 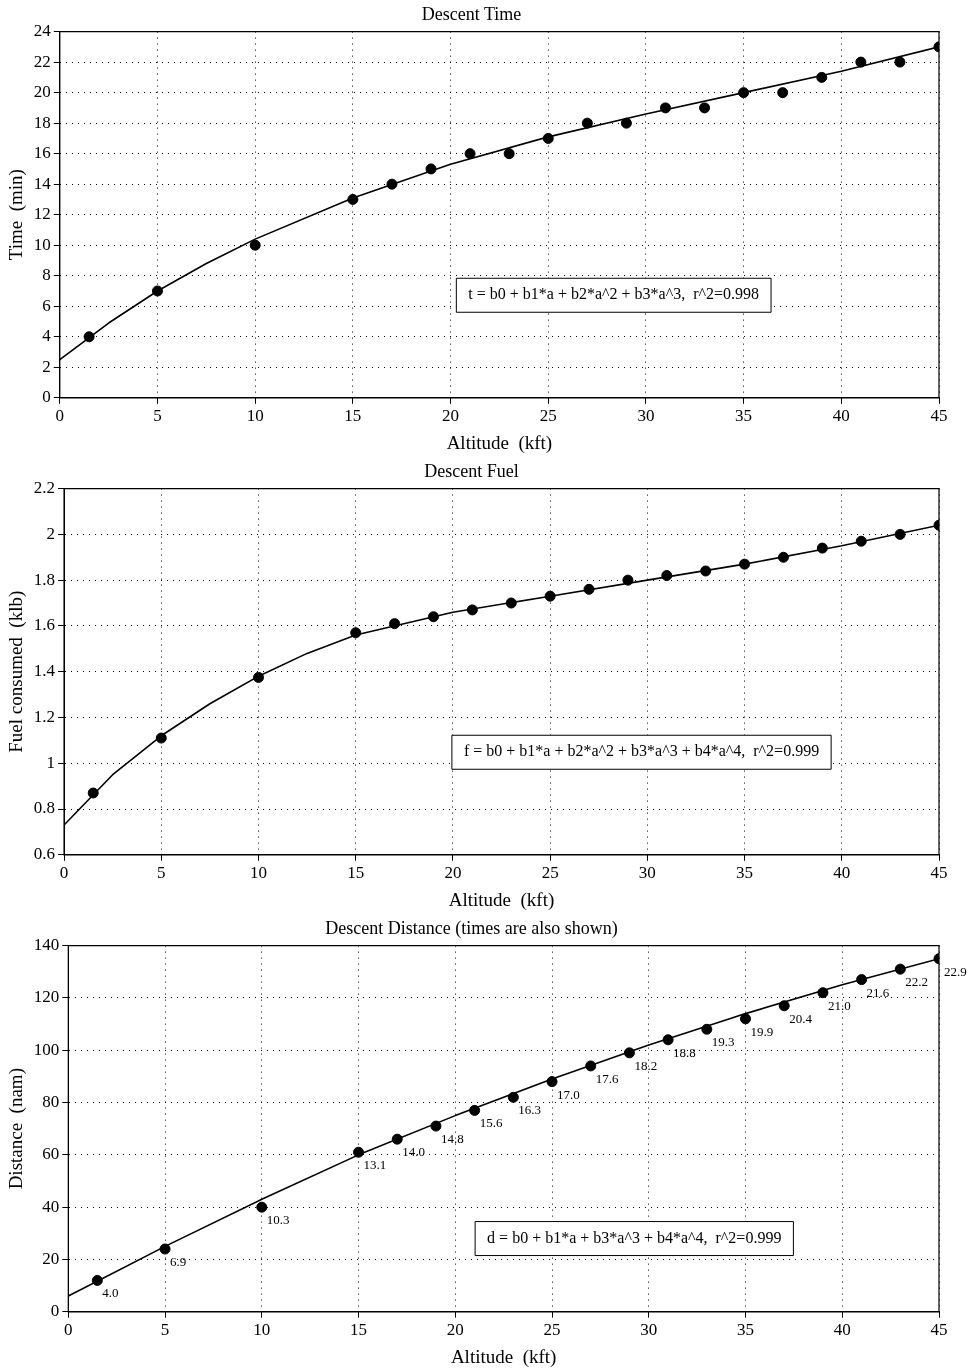 I want to click on y-tick-label: 8, so click(x=46, y=275).